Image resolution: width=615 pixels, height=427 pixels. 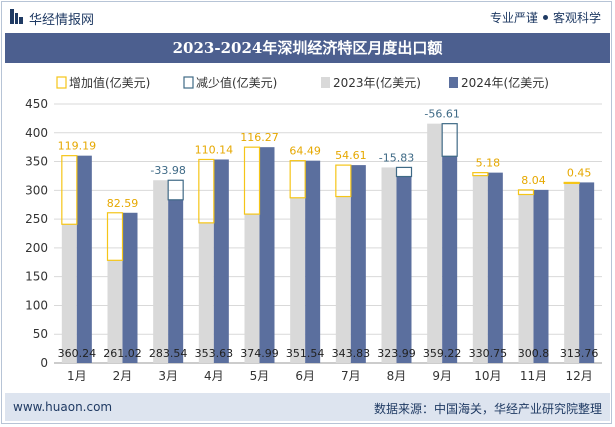 I want to click on y-tick-label-400: 400, so click(x=36, y=133).